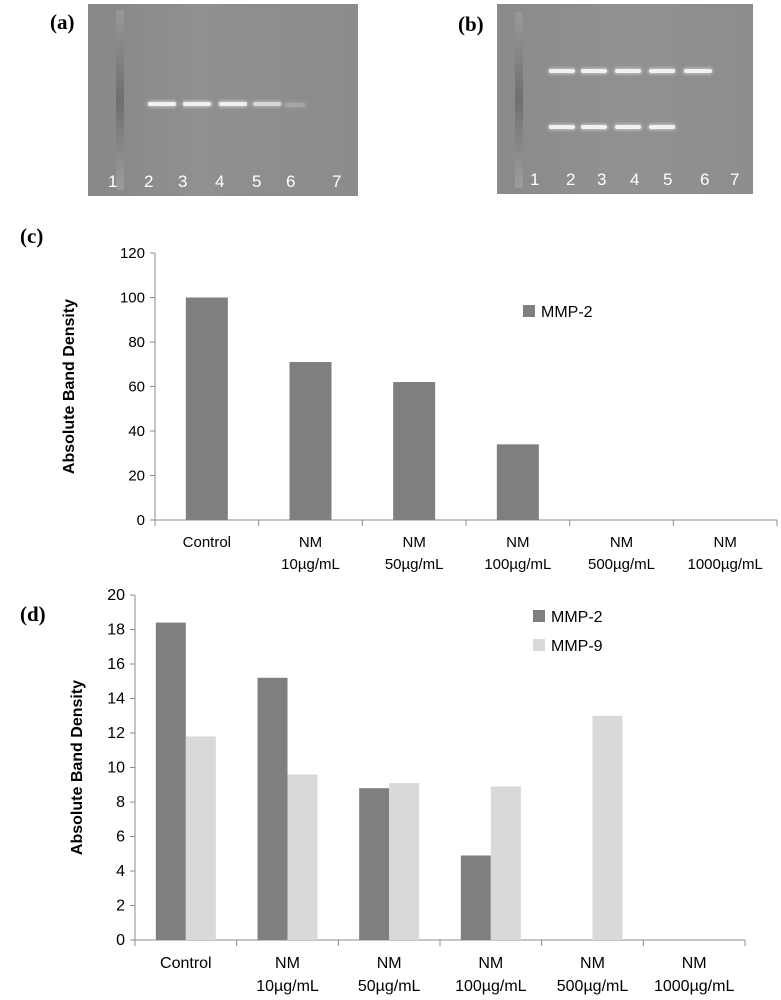 The width and height of the screenshot is (781, 1000). Describe the element at coordinates (120, 802) in the screenshot. I see `y-tick-label: 8` at that location.